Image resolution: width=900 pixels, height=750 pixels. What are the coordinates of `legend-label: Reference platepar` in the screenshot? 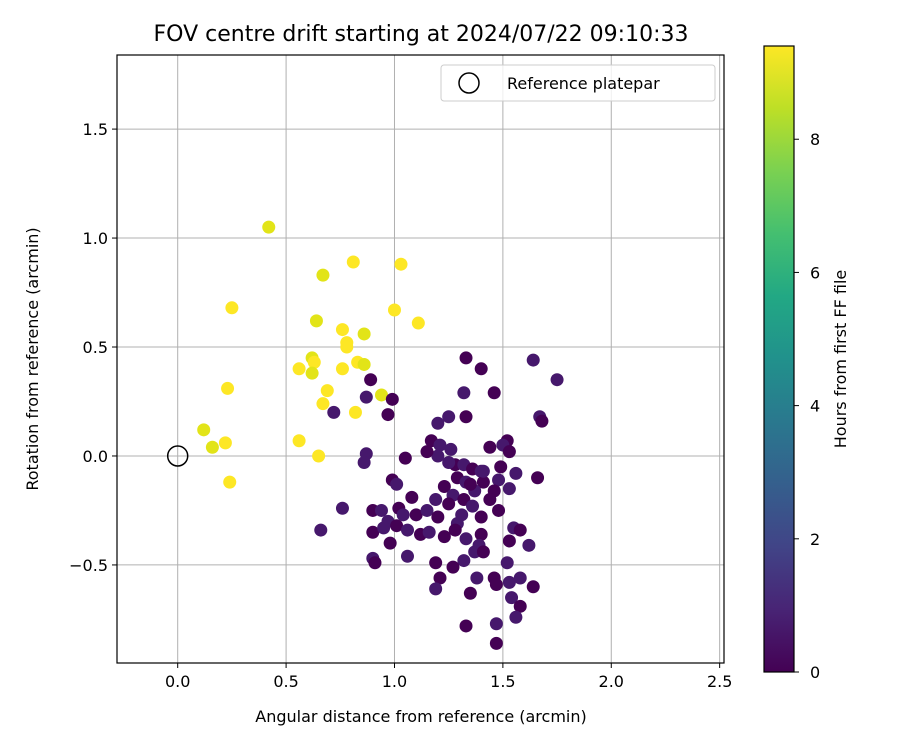 It's located at (583, 83).